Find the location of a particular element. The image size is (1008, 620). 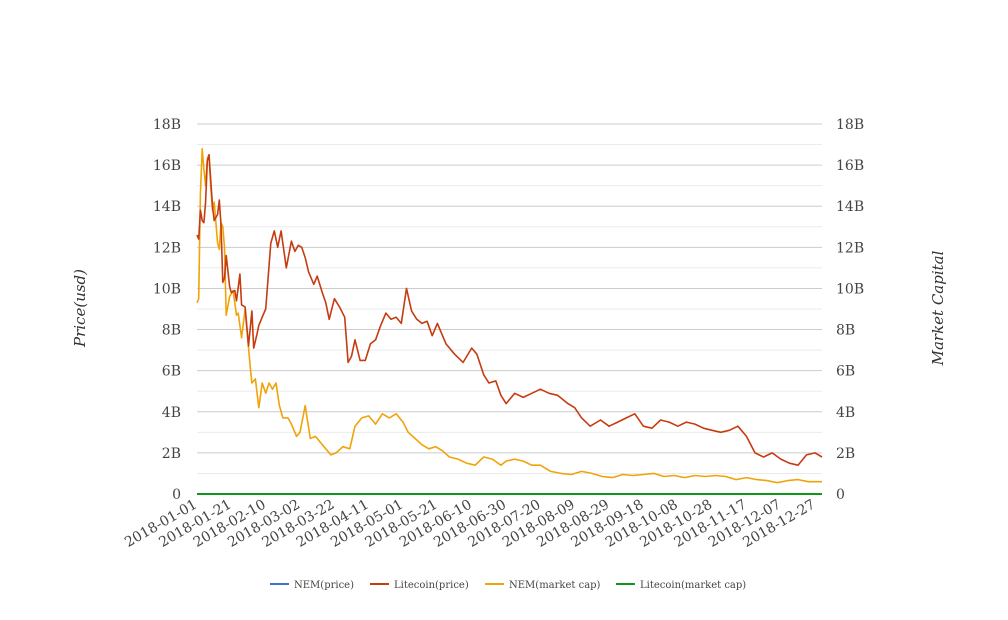

legend-item: NEM(price) is located at coordinates (312, 585).